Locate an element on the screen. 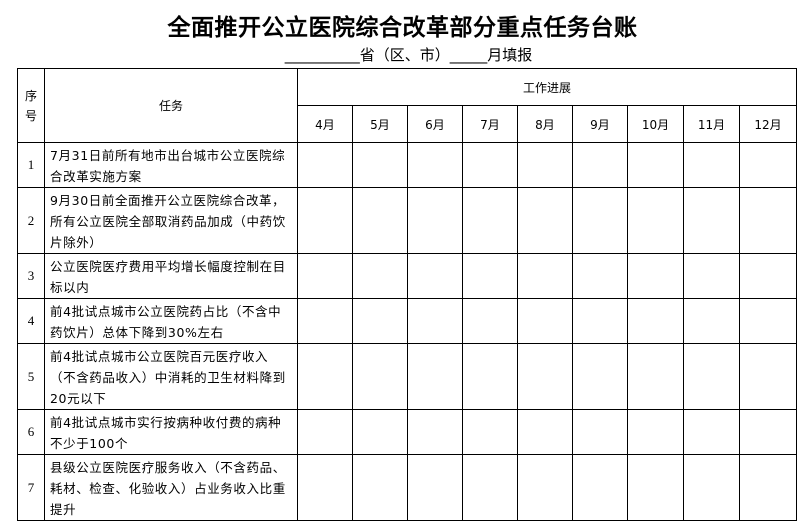 Image resolution: width=805 pixels, height=528 pixels. row-index: 1 is located at coordinates (31, 165).